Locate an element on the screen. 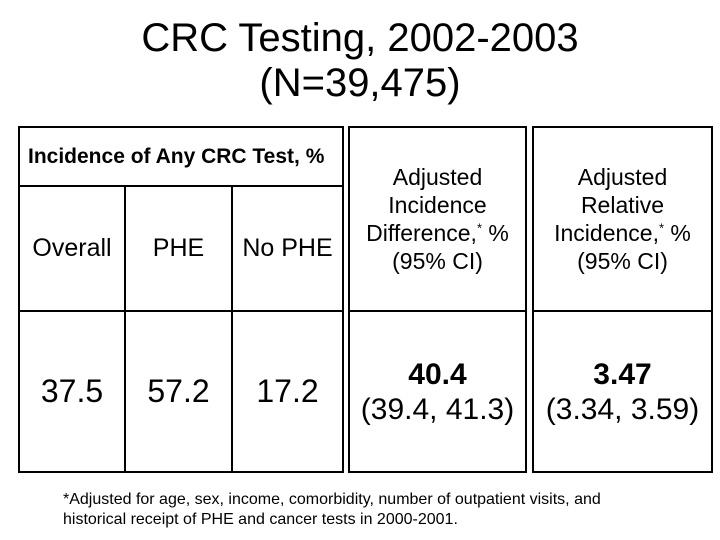 The height and width of the screenshot is (540, 720). diff-header-line1: Adjusted is located at coordinates (437, 177).